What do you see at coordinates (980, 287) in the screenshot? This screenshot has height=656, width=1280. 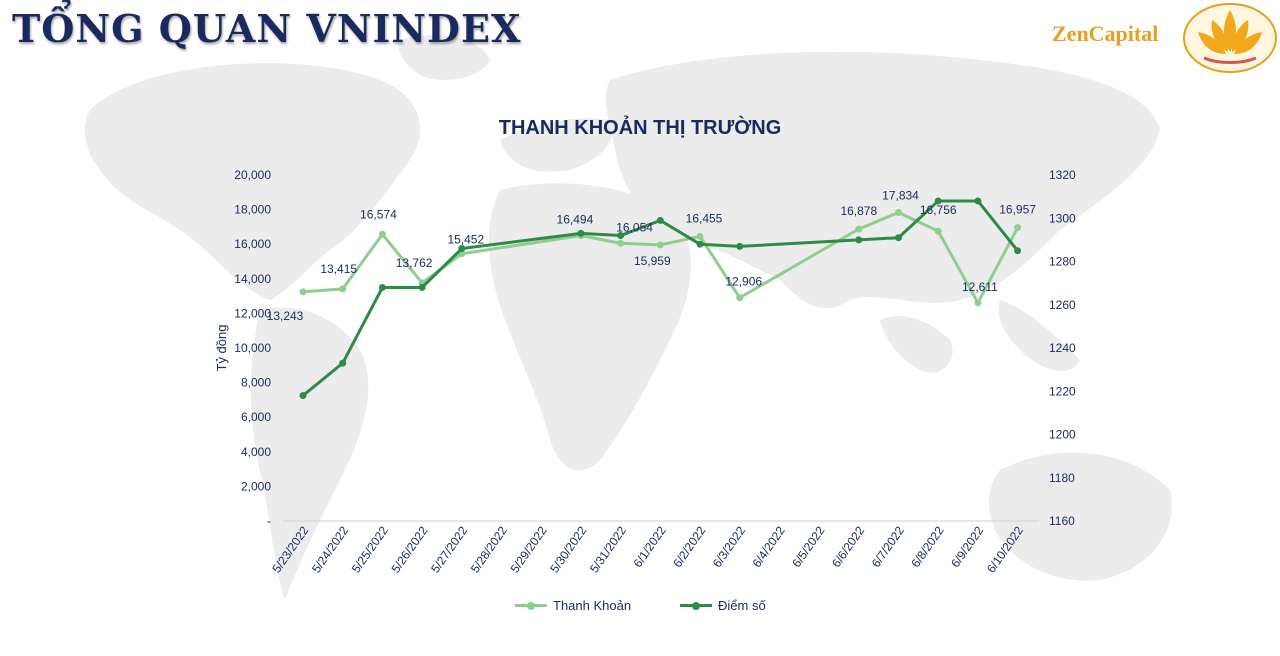 I see `data-label: 12,611` at bounding box center [980, 287].